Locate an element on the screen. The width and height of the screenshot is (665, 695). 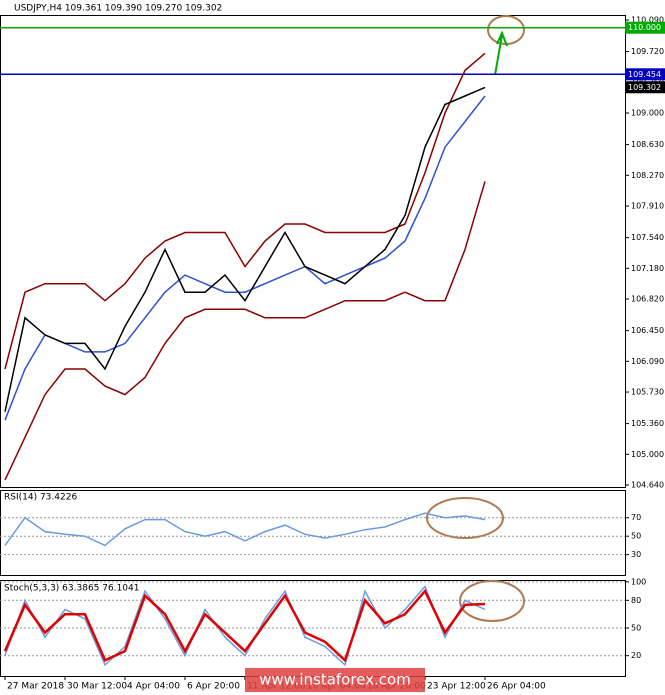
watermark: www.instaforex.com is located at coordinates (335, 680).